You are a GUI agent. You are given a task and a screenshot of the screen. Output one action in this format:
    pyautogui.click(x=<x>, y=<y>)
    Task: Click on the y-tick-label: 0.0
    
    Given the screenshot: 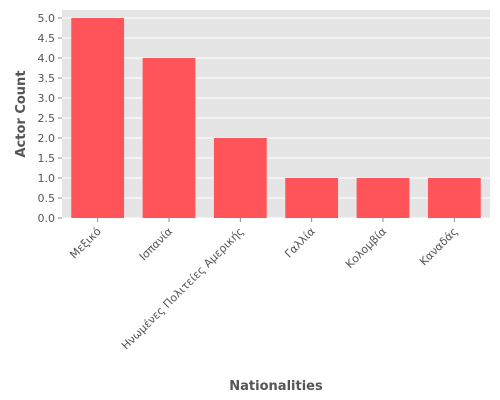 What is the action you would take?
    pyautogui.click(x=47, y=218)
    